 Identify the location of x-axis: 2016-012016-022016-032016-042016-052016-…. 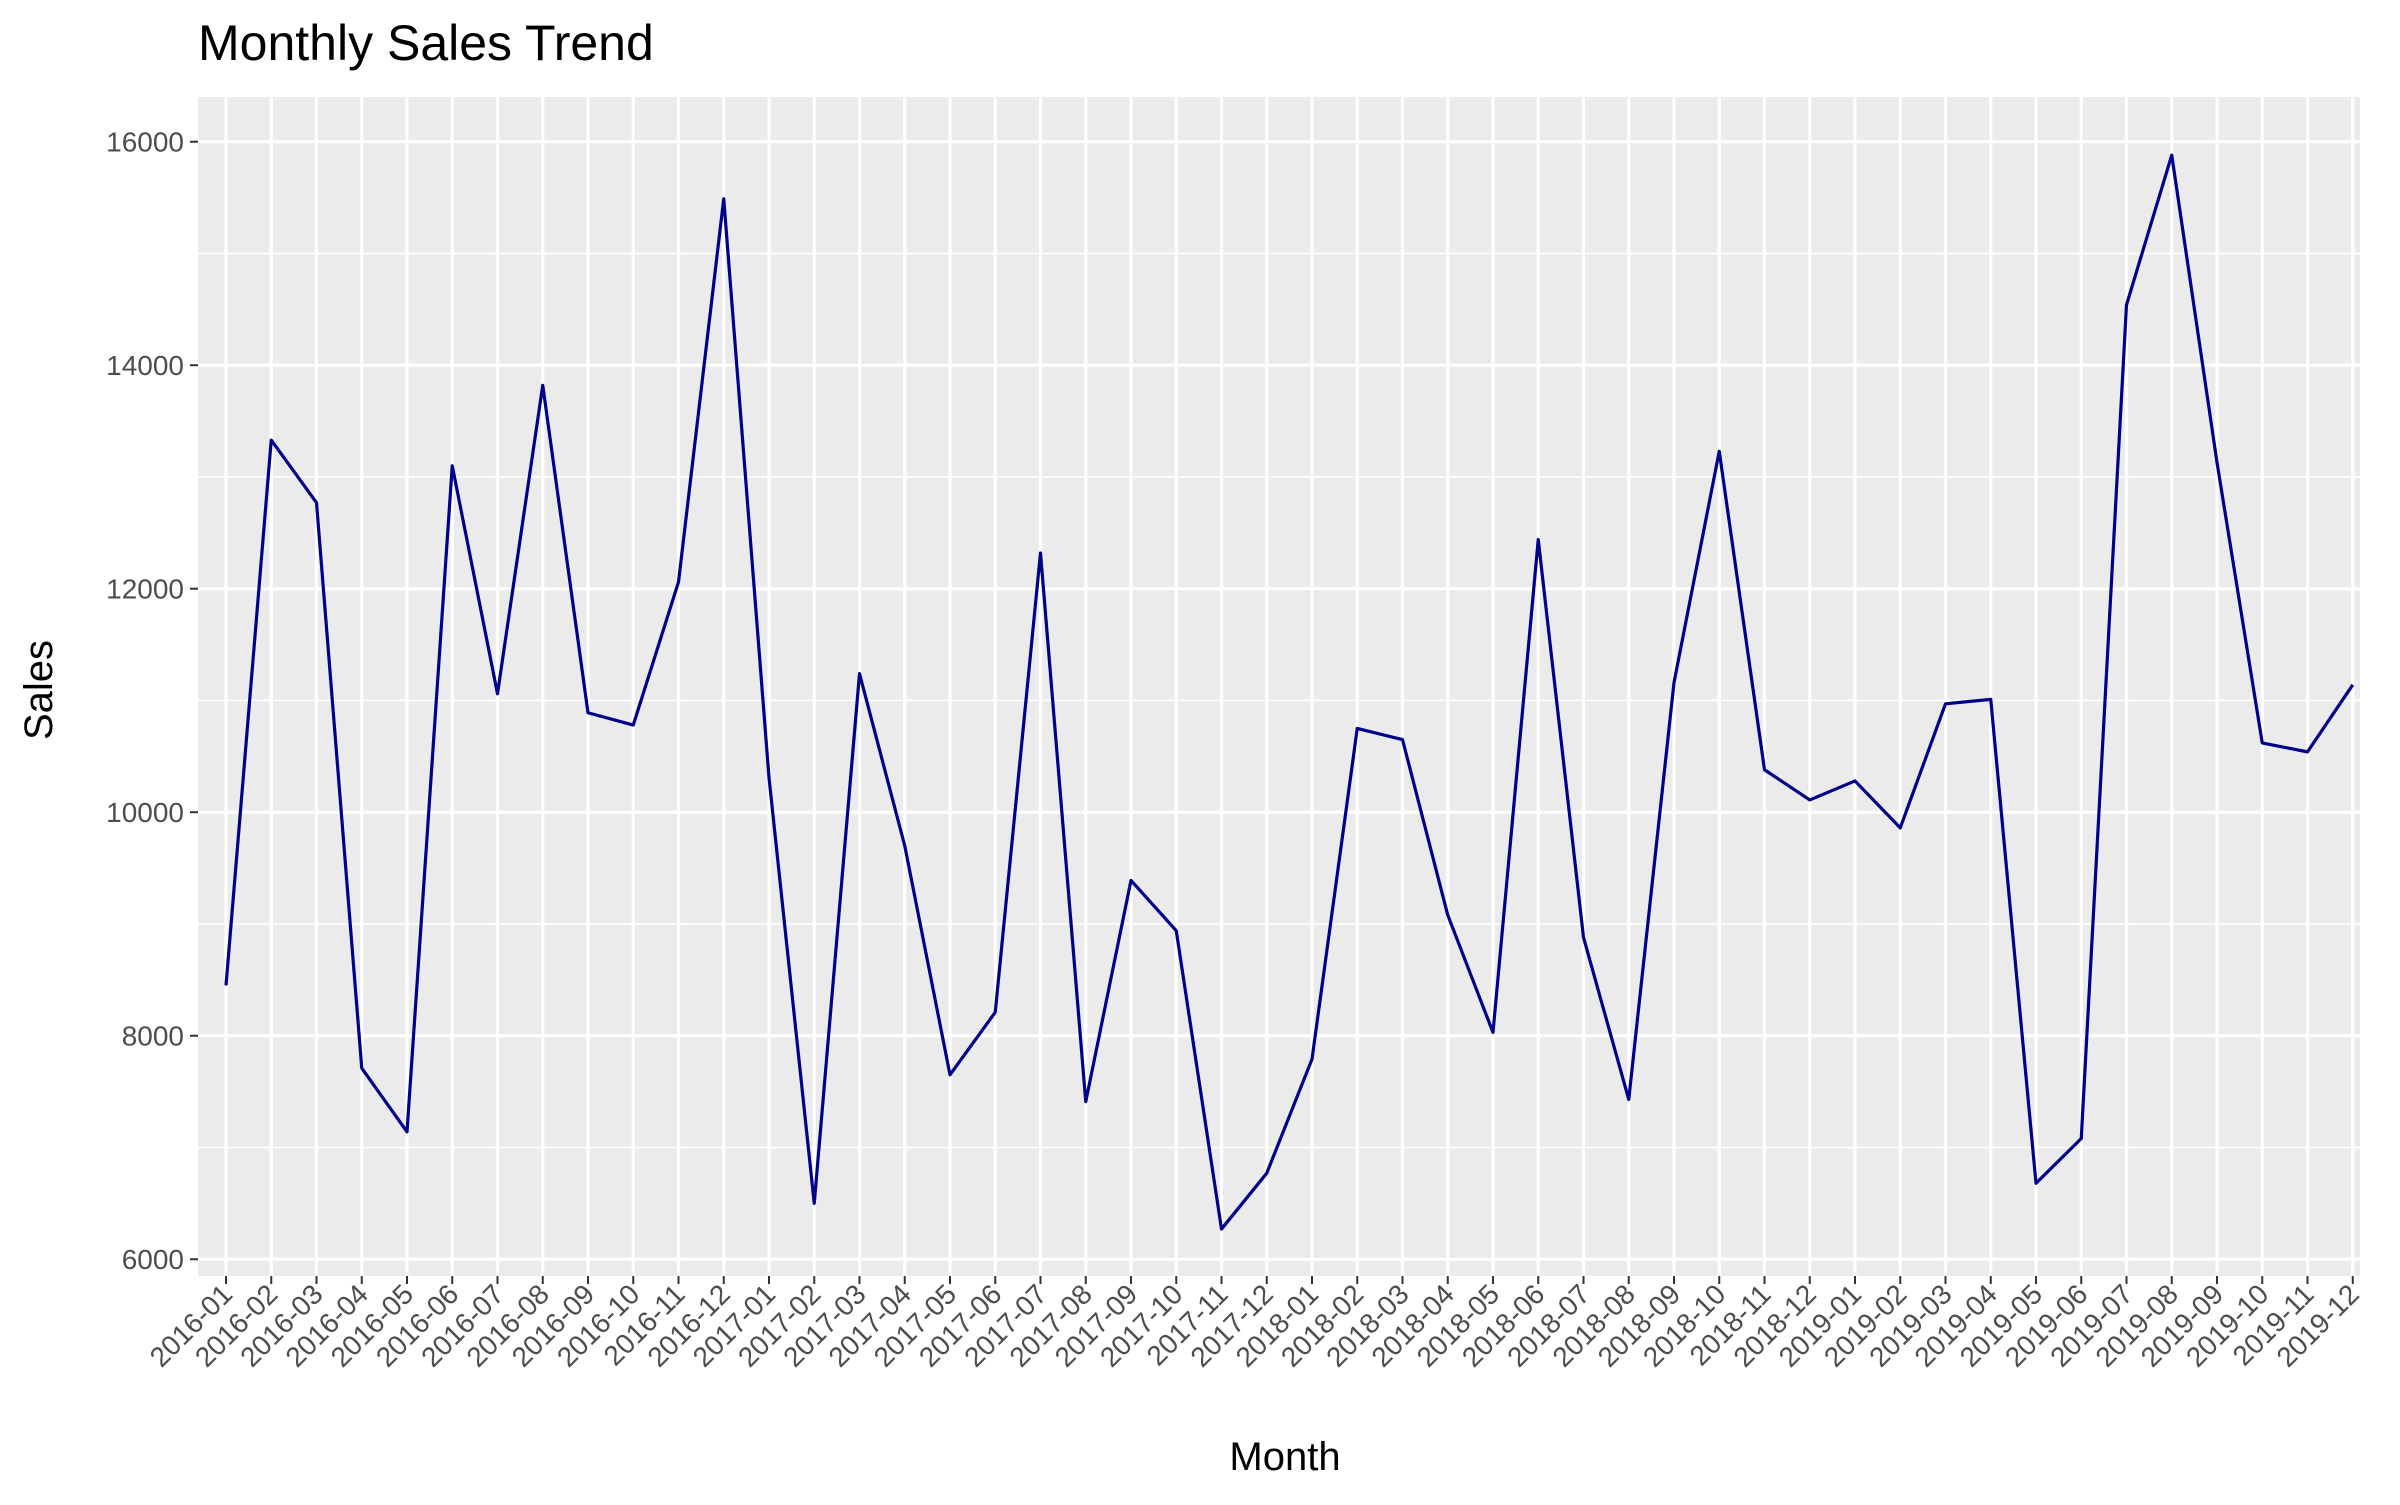
(1254, 1324).